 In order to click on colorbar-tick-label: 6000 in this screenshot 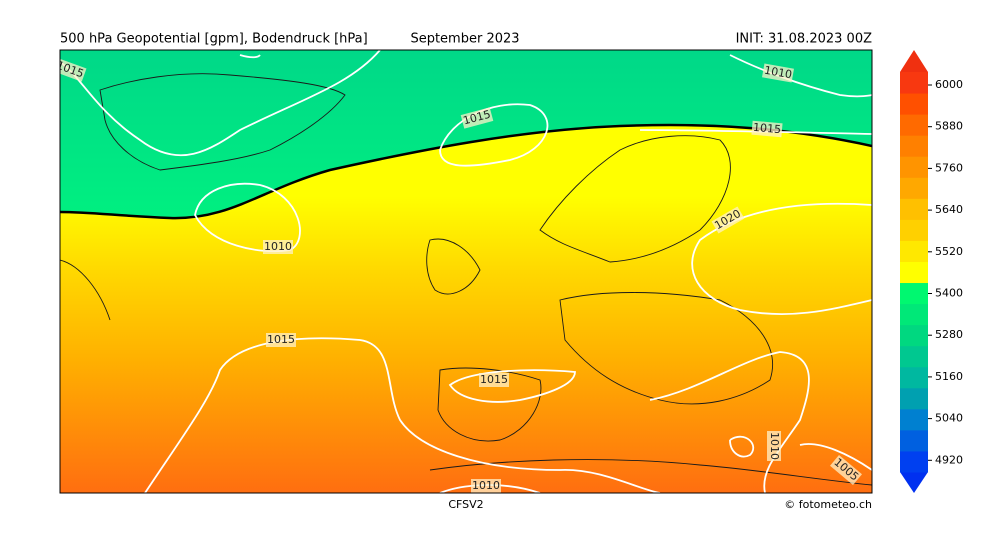, I will do `click(949, 84)`.